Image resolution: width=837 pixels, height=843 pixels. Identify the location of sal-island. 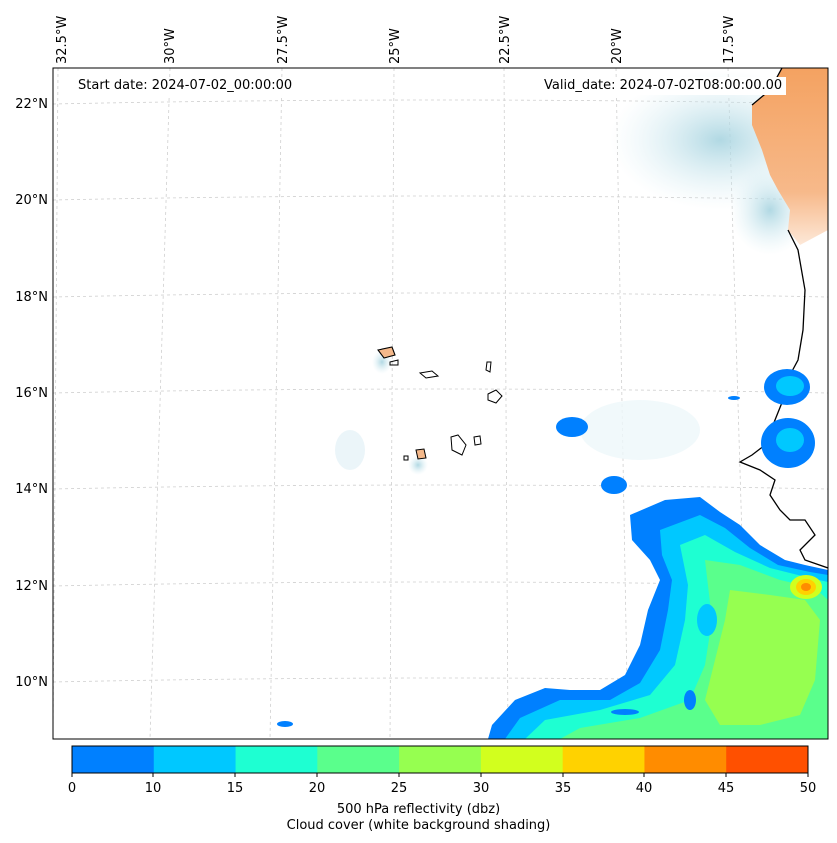
(488, 367).